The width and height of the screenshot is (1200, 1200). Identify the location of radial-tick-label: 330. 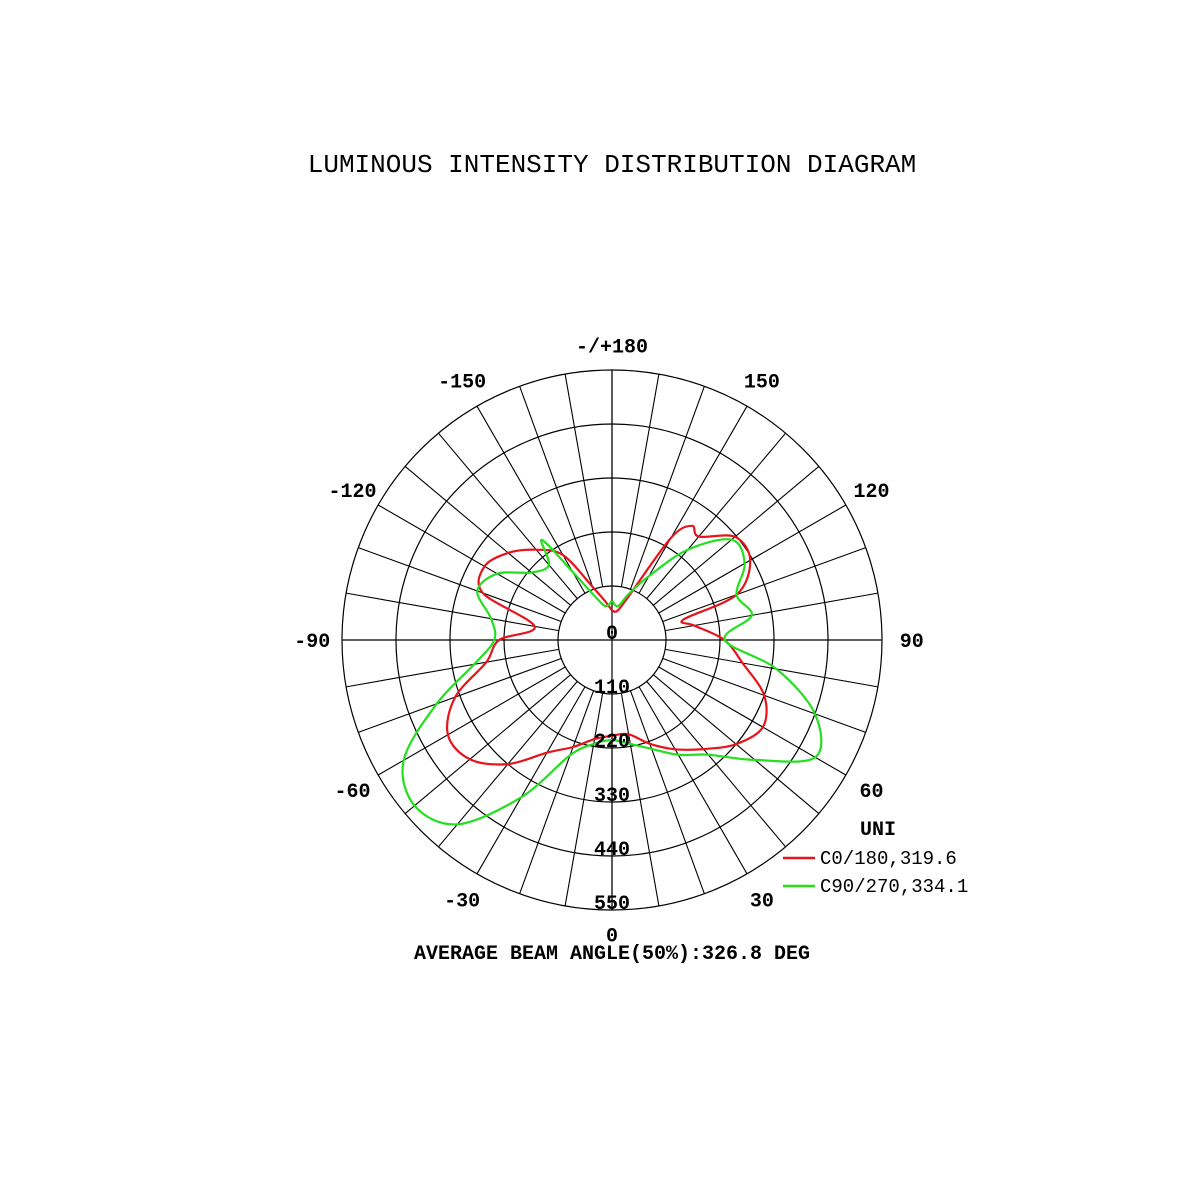
(612, 796).